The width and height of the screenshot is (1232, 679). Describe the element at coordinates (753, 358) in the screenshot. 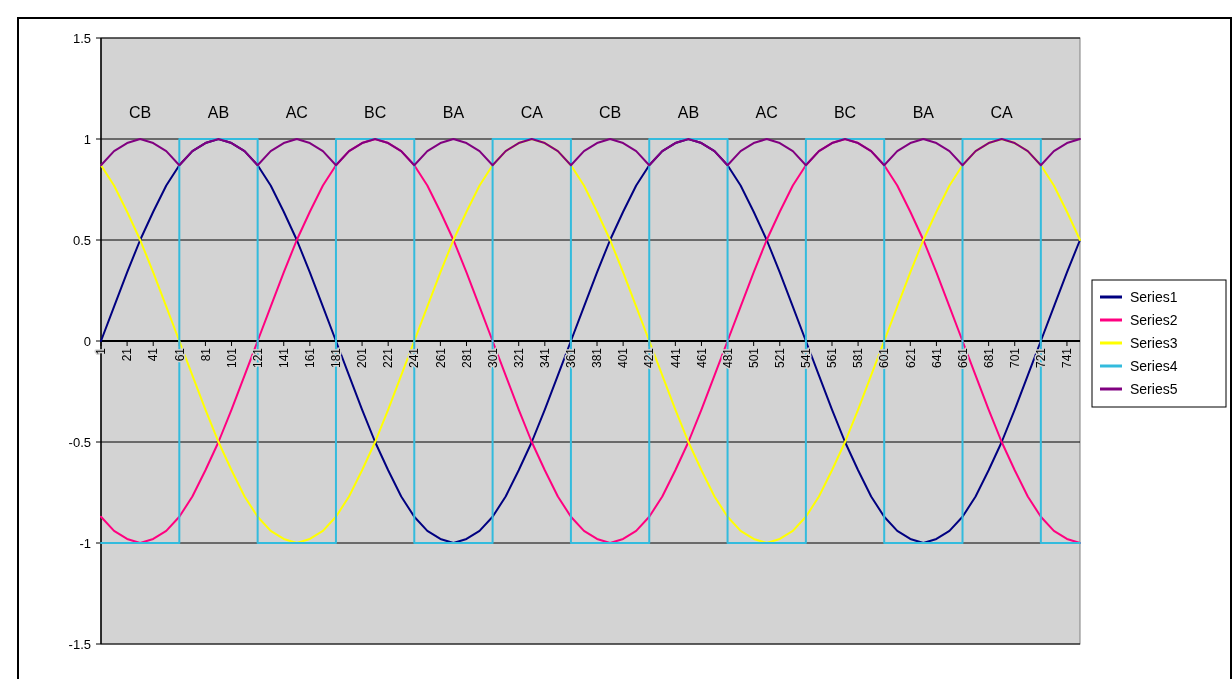

I see `x-tick-label: 501` at that location.